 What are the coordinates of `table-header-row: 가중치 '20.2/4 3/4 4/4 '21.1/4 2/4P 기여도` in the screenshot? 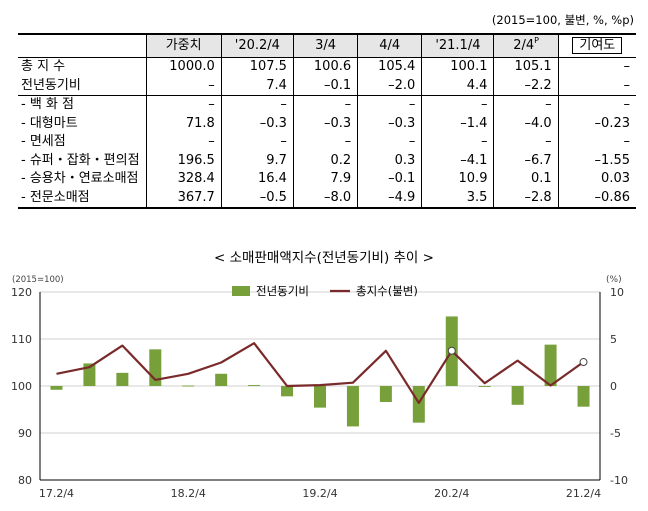 It's located at (327, 45).